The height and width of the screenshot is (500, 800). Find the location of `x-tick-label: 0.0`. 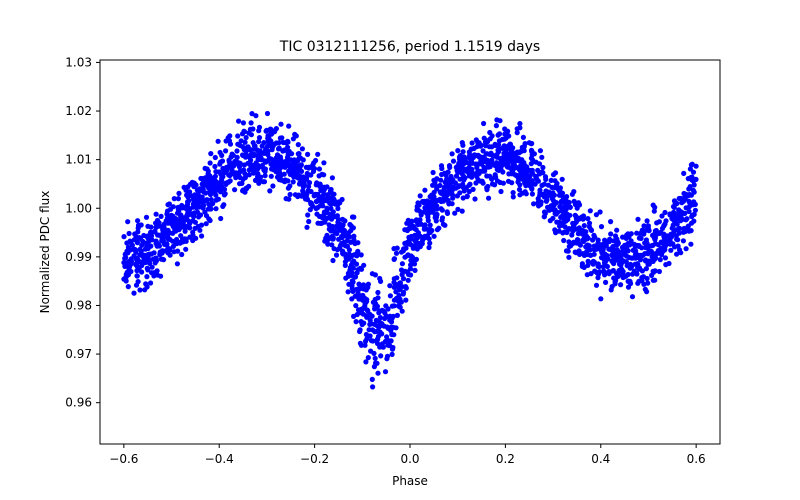

x-tick-label: 0.0 is located at coordinates (409, 459).